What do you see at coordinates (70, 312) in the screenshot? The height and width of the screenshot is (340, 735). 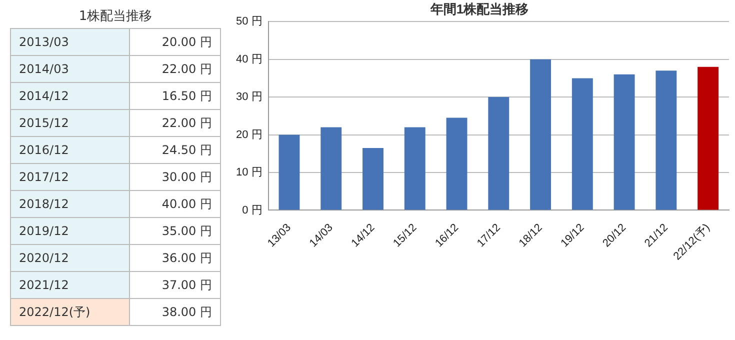 I see `category-label: 2022/12(予)` at bounding box center [70, 312].